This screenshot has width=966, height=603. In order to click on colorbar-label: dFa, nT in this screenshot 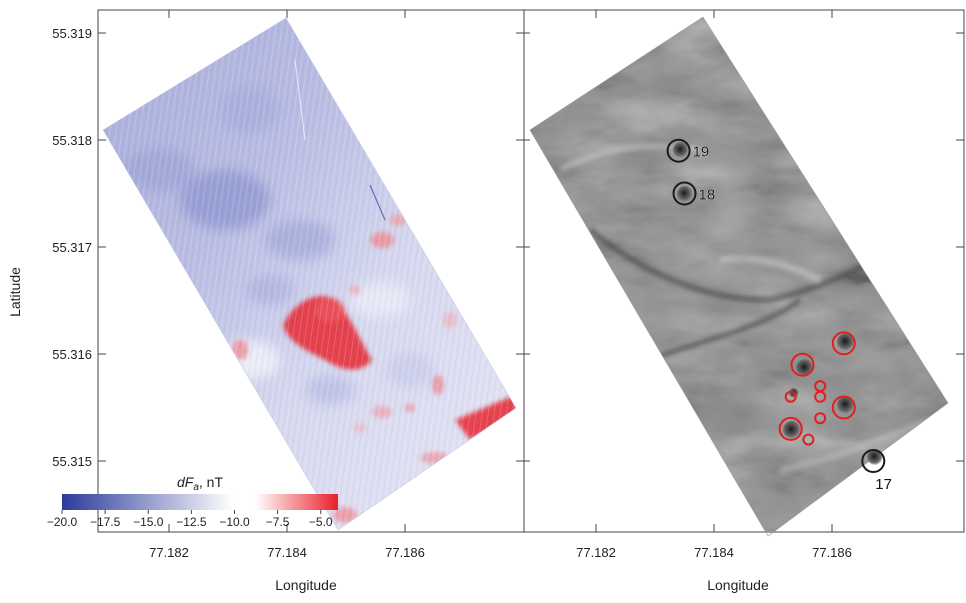, I will do `click(200, 483)`.